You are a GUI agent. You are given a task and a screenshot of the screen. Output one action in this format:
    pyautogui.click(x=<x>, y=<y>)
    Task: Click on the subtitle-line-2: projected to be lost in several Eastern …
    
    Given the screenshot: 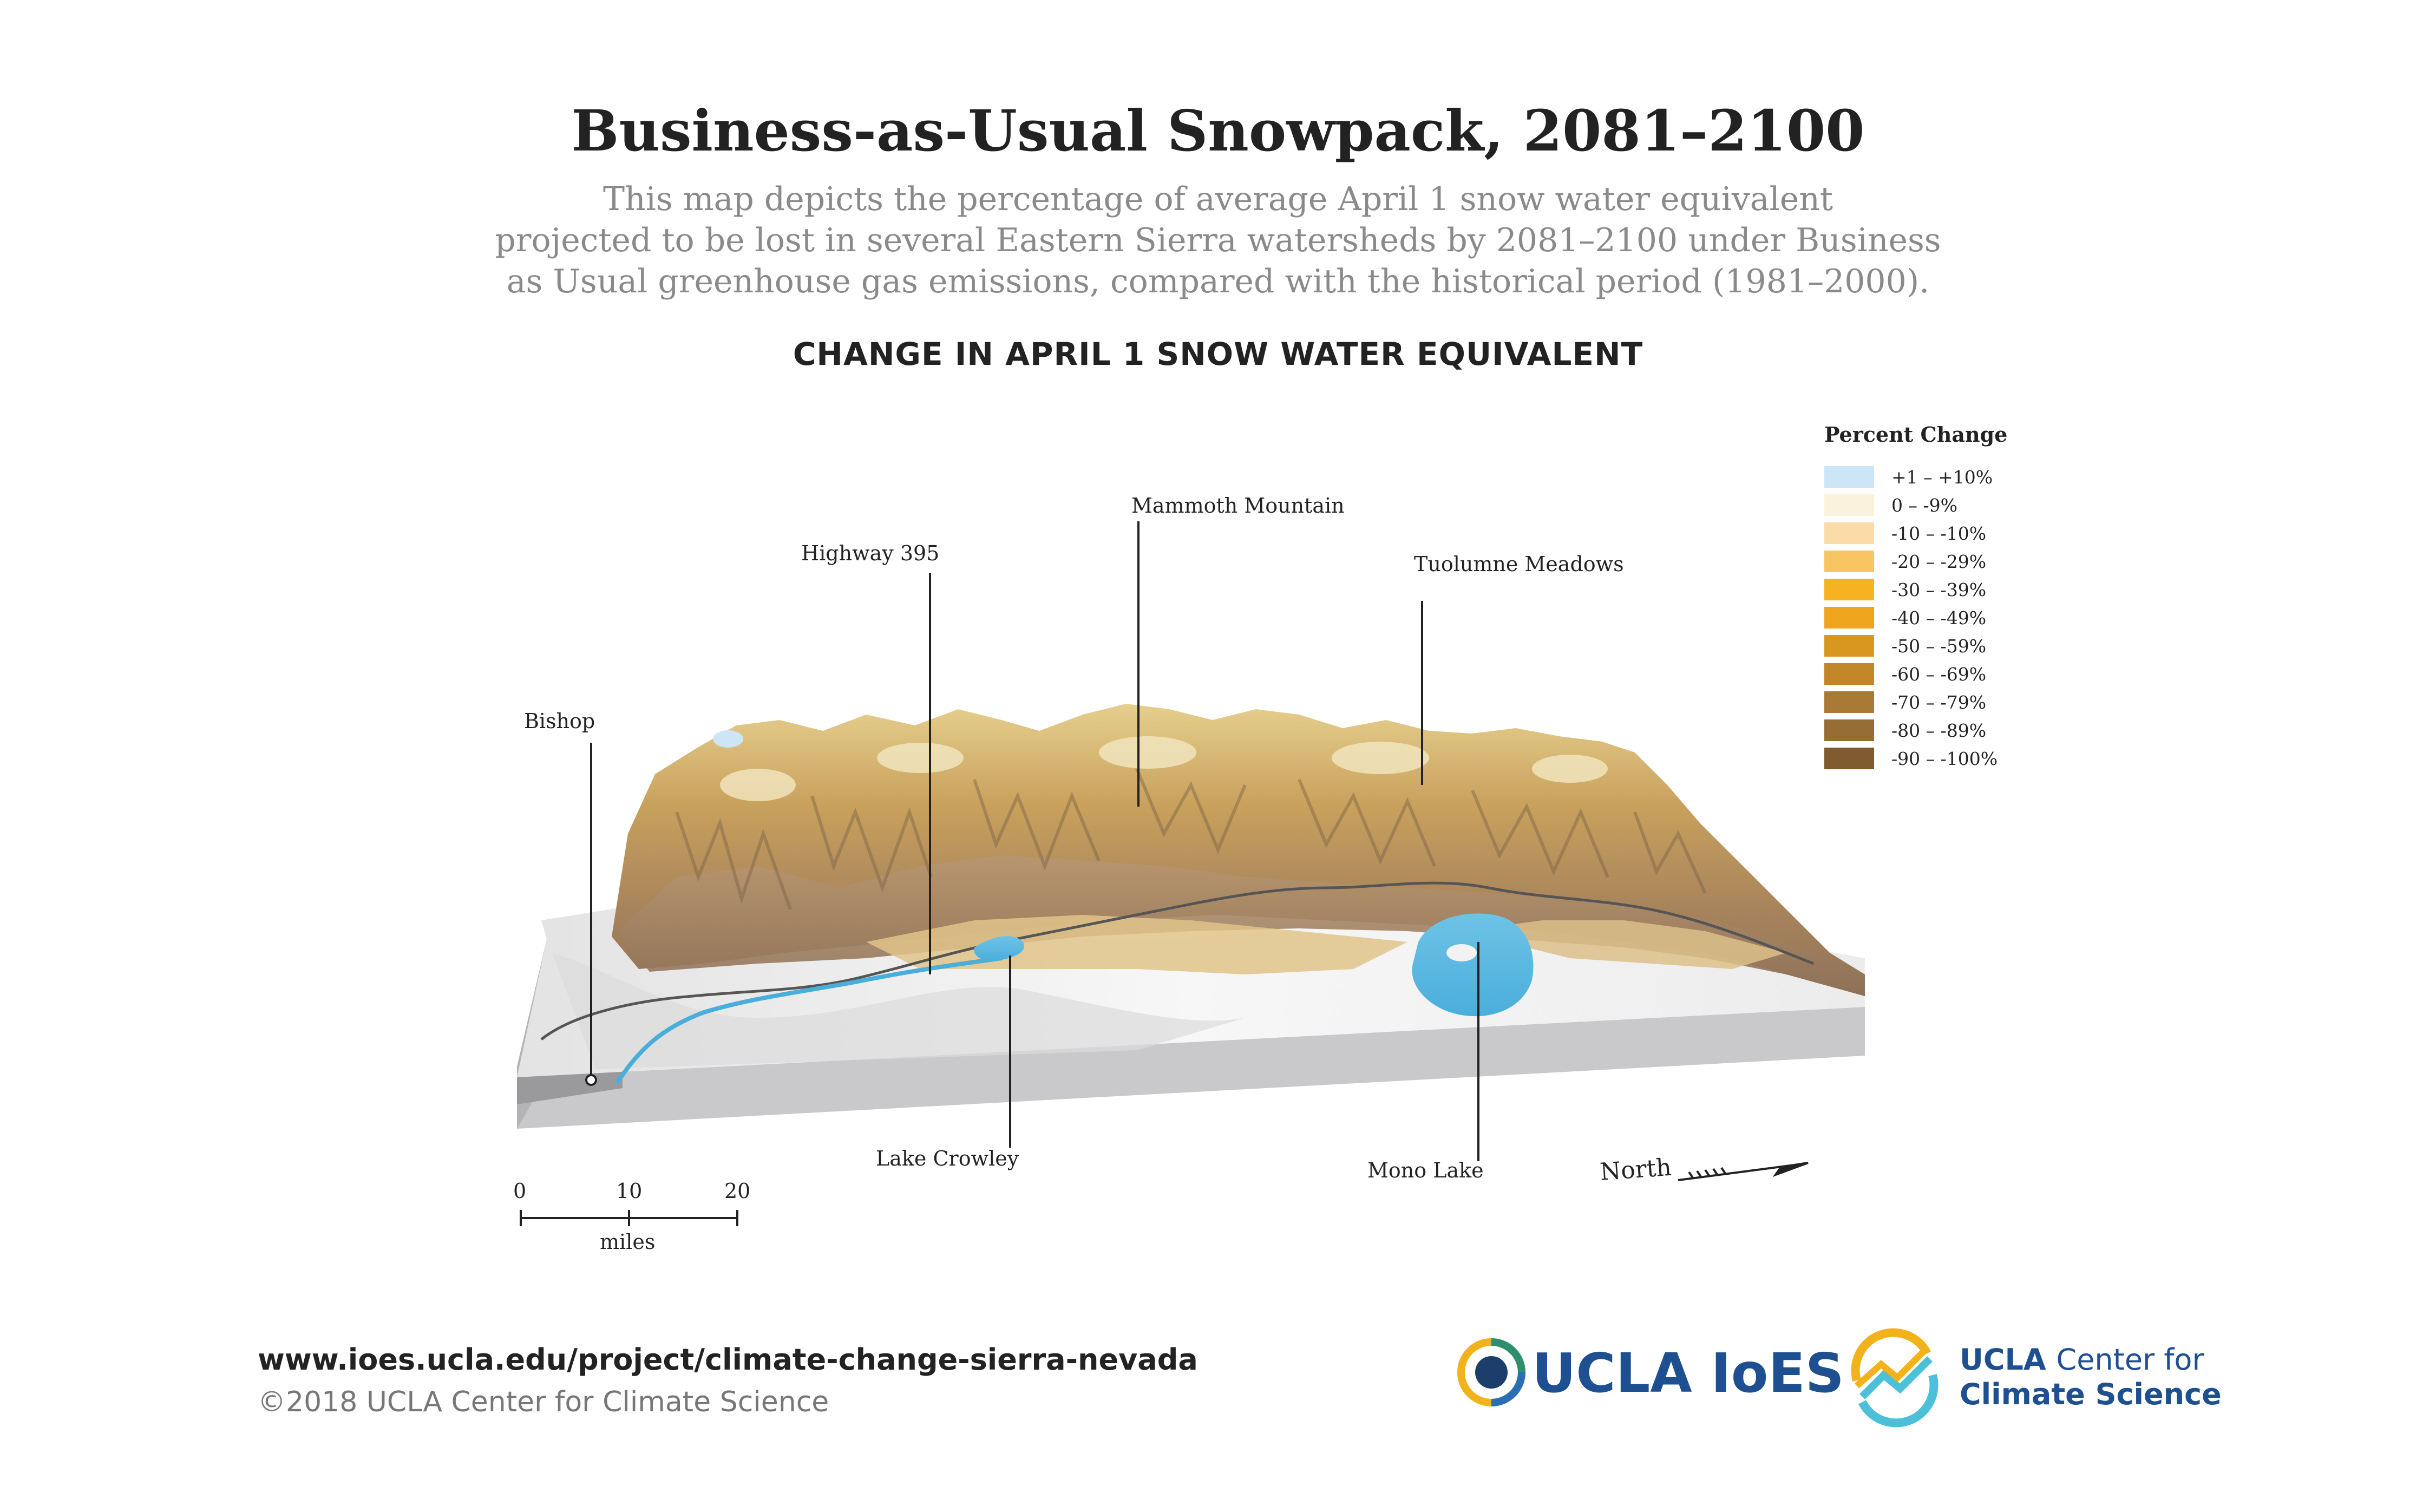 What is the action you would take?
    pyautogui.click(x=1218, y=240)
    